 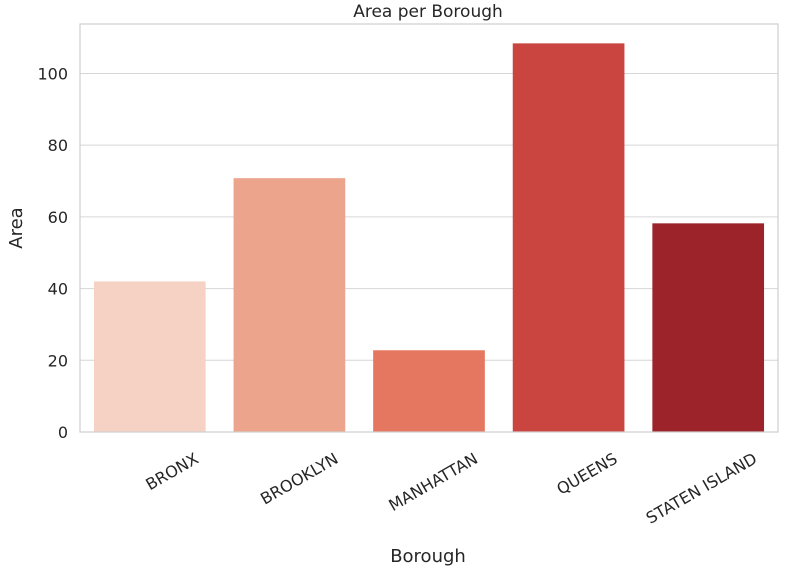 What do you see at coordinates (58, 145) in the screenshot?
I see `y-tick-label: 80` at bounding box center [58, 145].